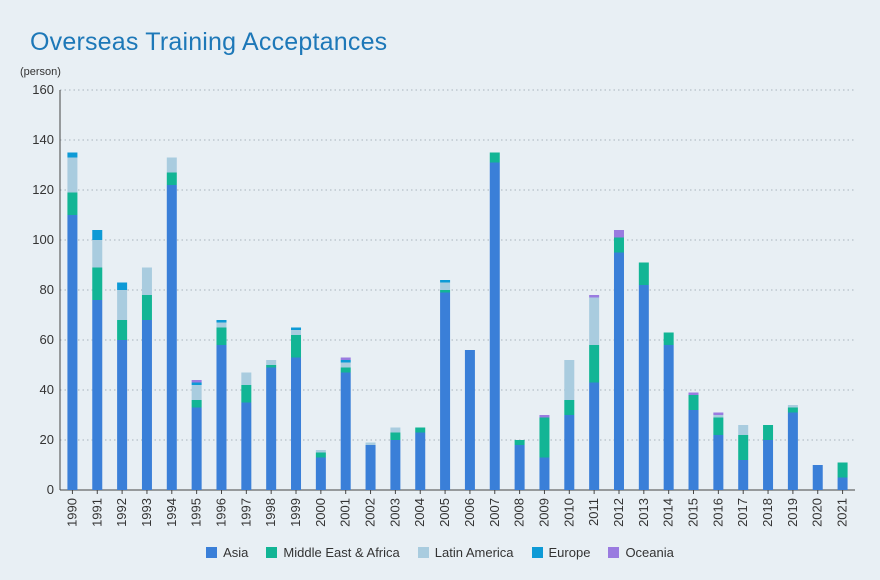 The height and width of the screenshot is (580, 880). What do you see at coordinates (568, 512) in the screenshot?
I see `x-tick-label: 2010` at bounding box center [568, 512].